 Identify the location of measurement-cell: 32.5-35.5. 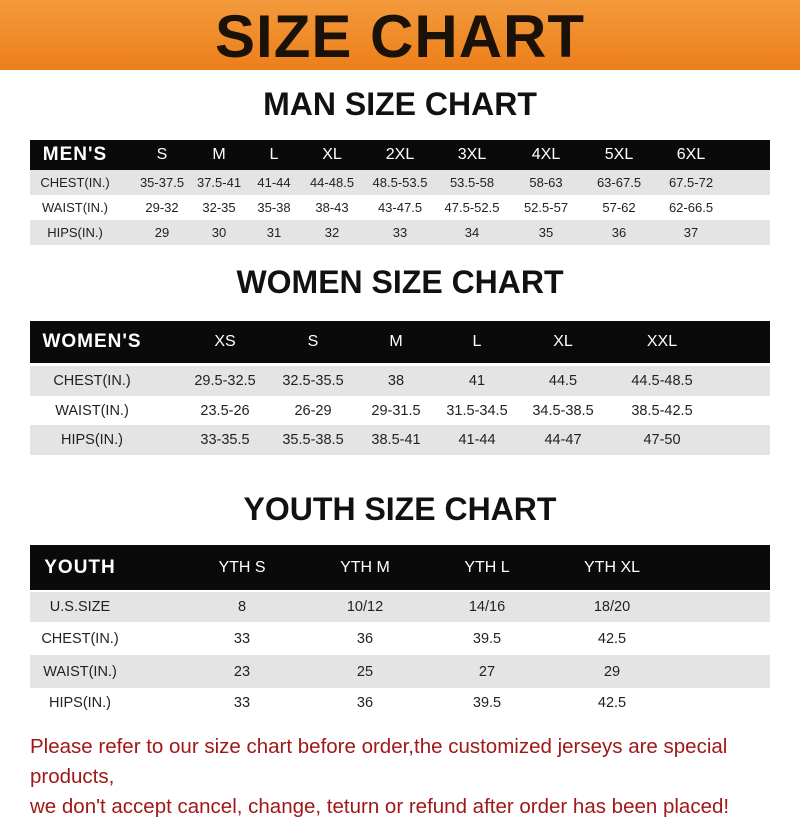
(313, 381).